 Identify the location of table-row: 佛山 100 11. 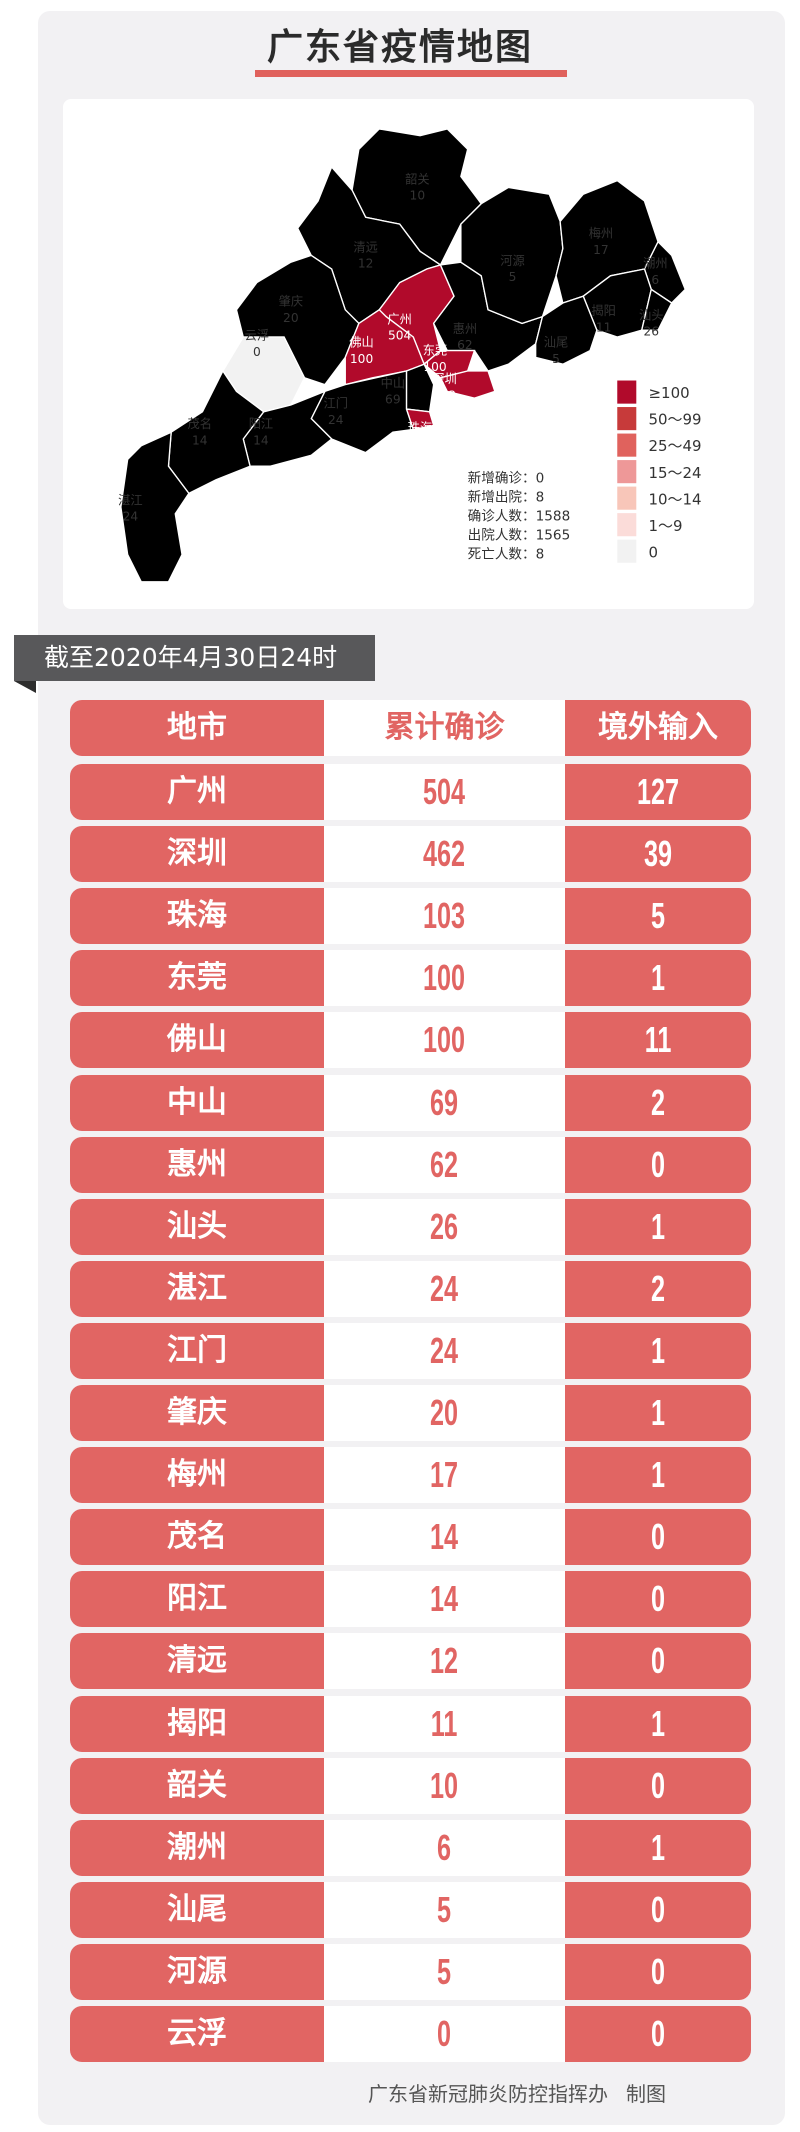
(410, 1040).